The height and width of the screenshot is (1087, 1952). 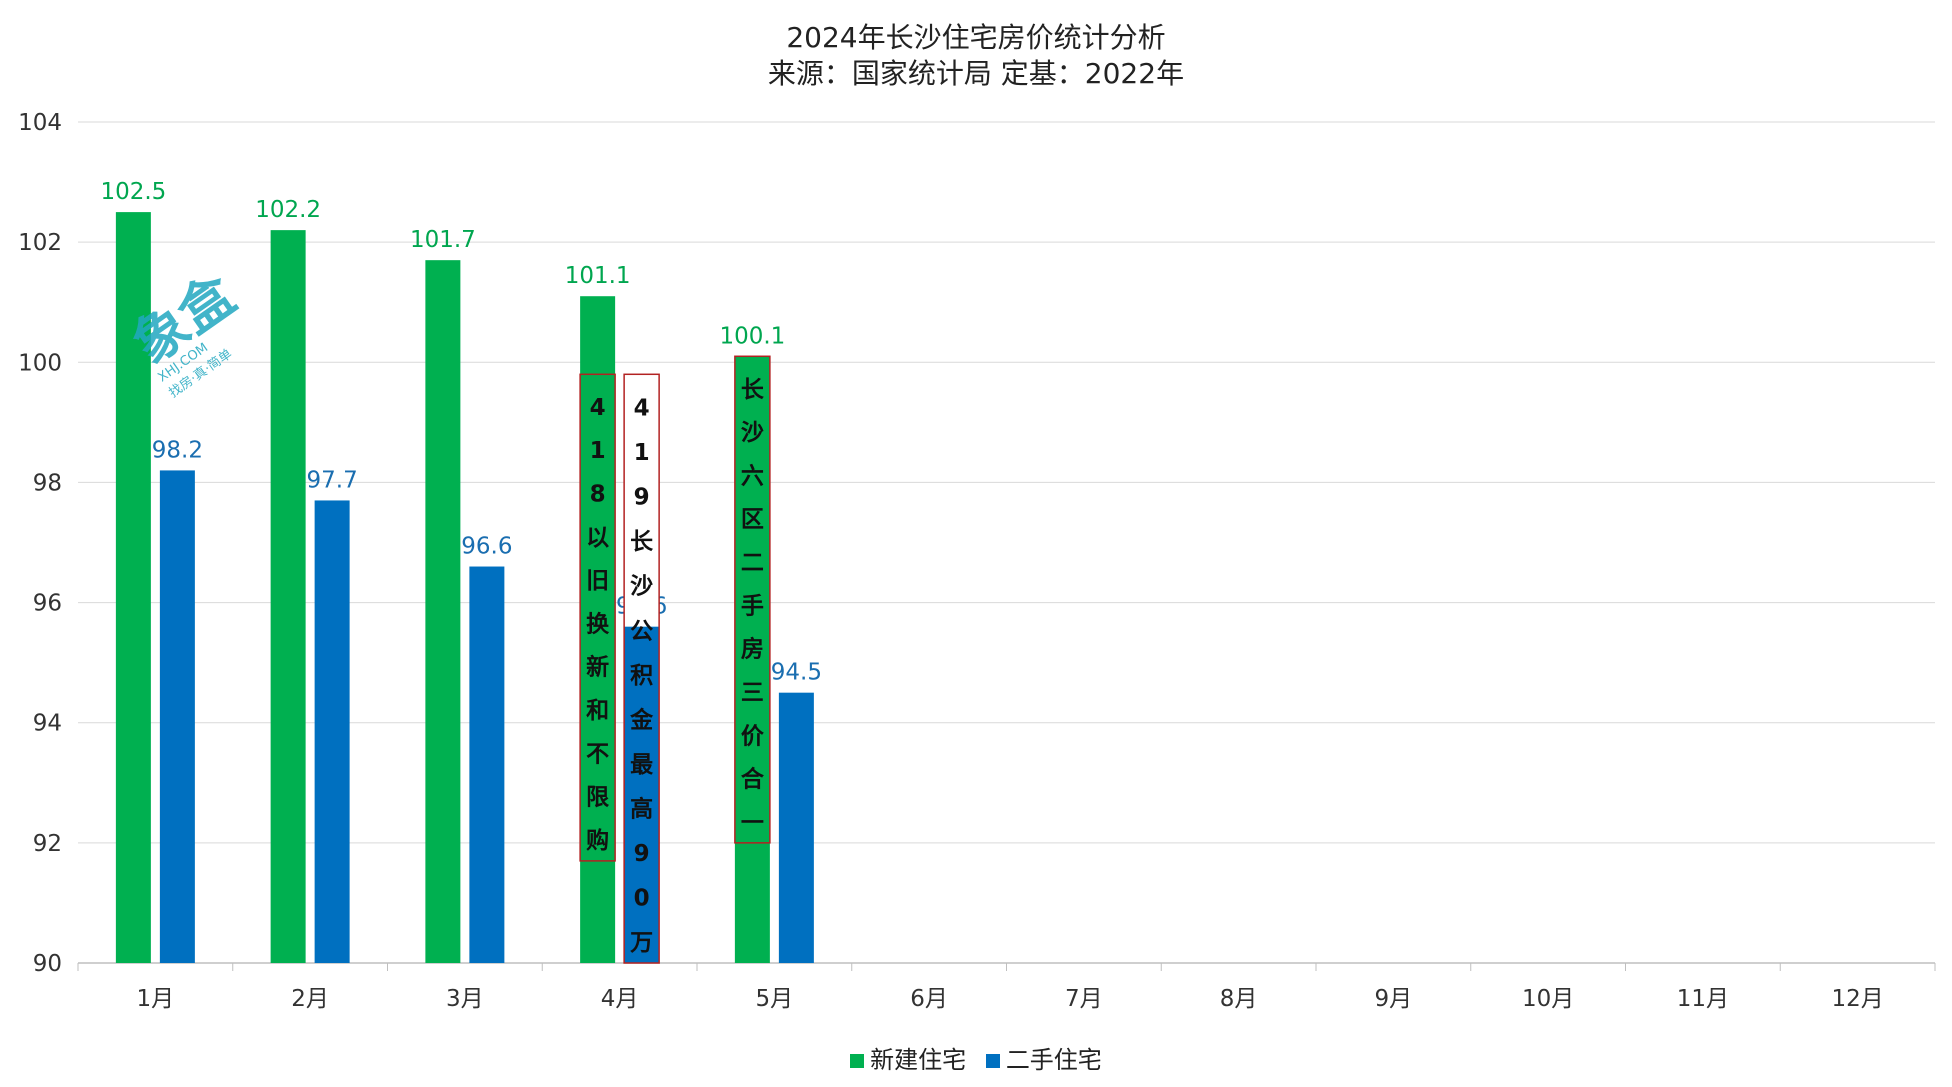 What do you see at coordinates (310, 999) in the screenshot?
I see `x-tick-label: 2月` at bounding box center [310, 999].